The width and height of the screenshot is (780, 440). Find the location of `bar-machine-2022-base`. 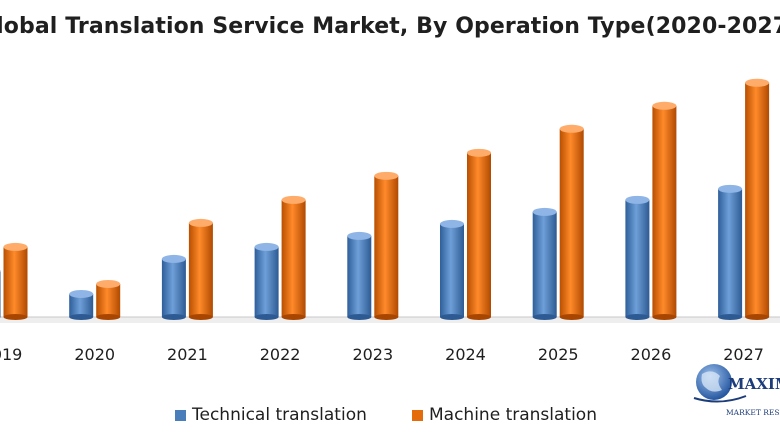

bar-machine-2022-base is located at coordinates (293, 317).